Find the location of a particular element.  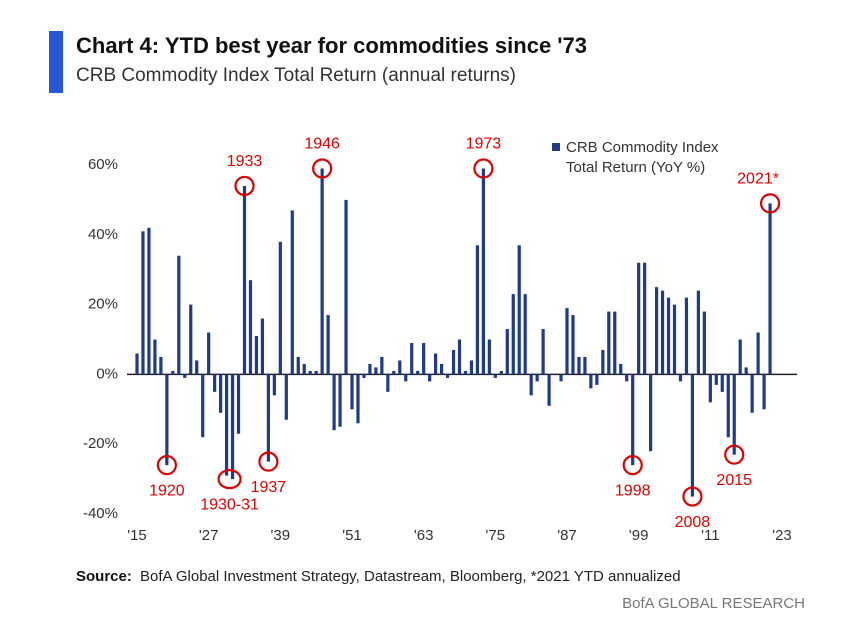

annotation: 1930-31 is located at coordinates (229, 504).